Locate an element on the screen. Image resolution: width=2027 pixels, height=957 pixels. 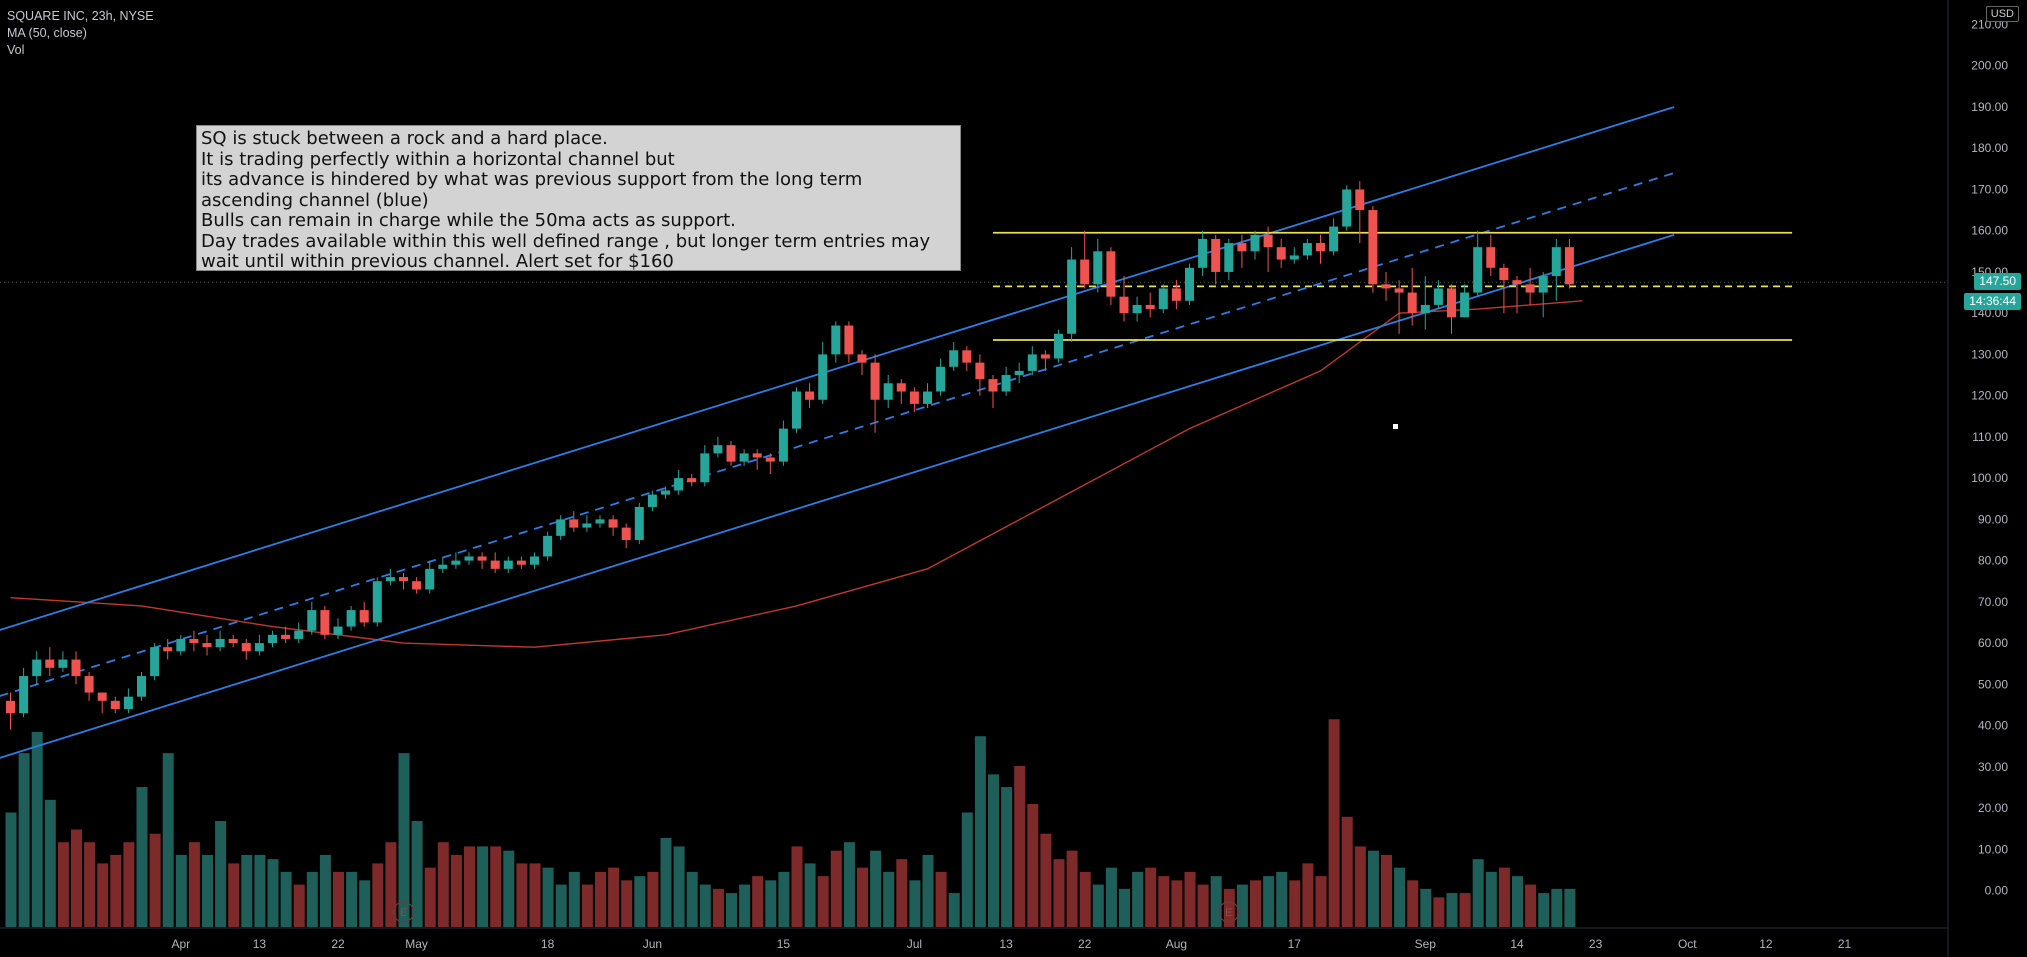
volume-indicator-label: Vol is located at coordinates (16, 50).